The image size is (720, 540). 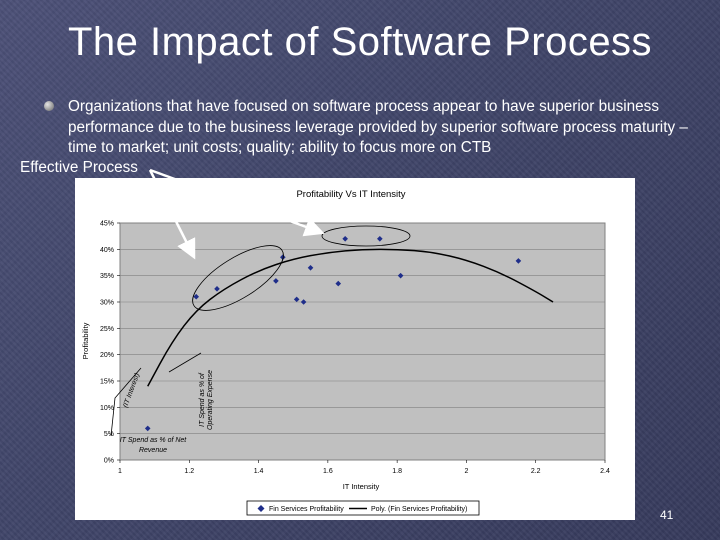 What do you see at coordinates (120, 471) in the screenshot?
I see `x-tick-label: 1` at bounding box center [120, 471].